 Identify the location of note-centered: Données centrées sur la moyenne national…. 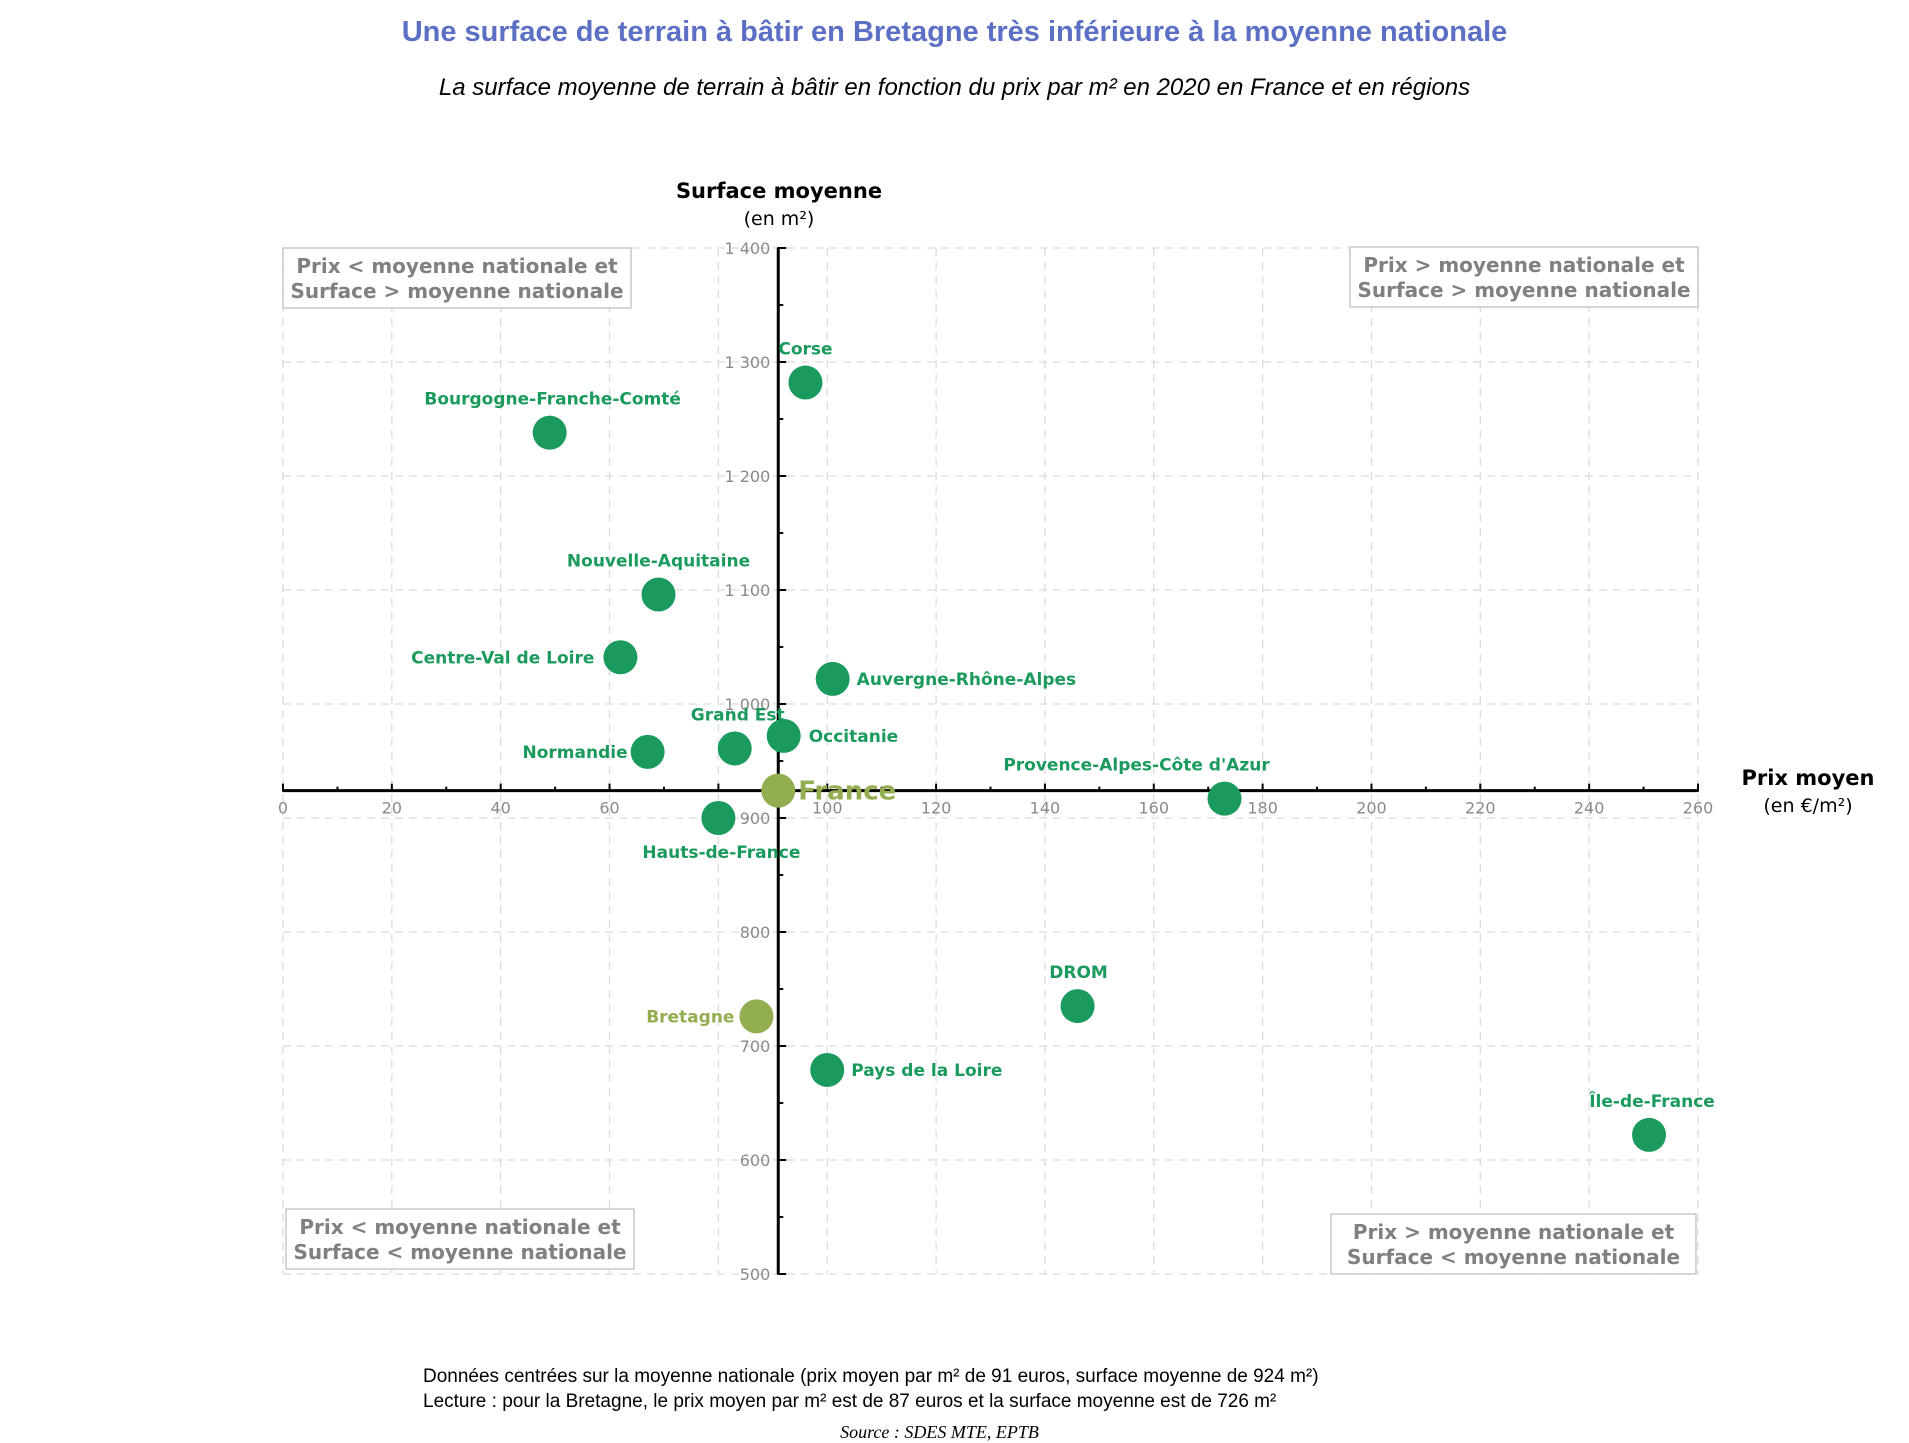
(871, 1376).